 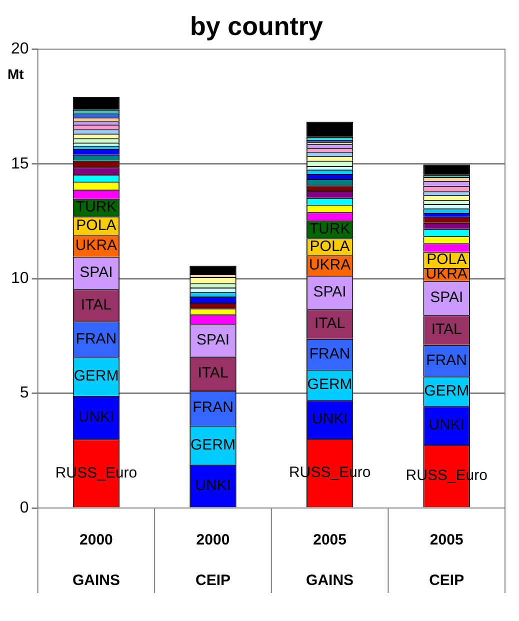 What do you see at coordinates (20, 49) in the screenshot?
I see `y-tick-label: 20` at bounding box center [20, 49].